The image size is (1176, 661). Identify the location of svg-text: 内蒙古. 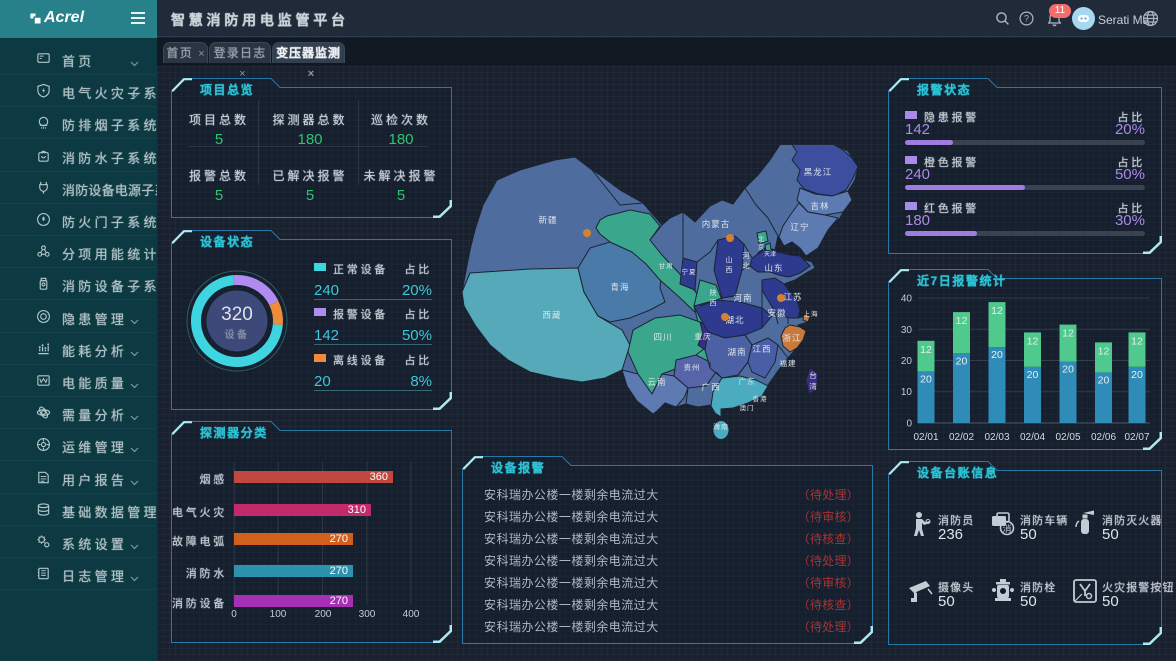
(716, 224).